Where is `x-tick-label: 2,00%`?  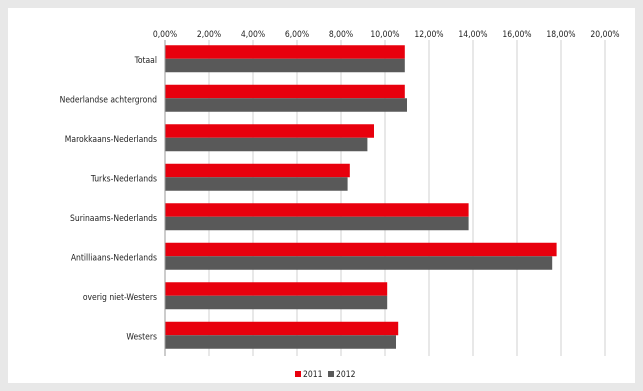
x-tick-label: 2,00% is located at coordinates (209, 35).